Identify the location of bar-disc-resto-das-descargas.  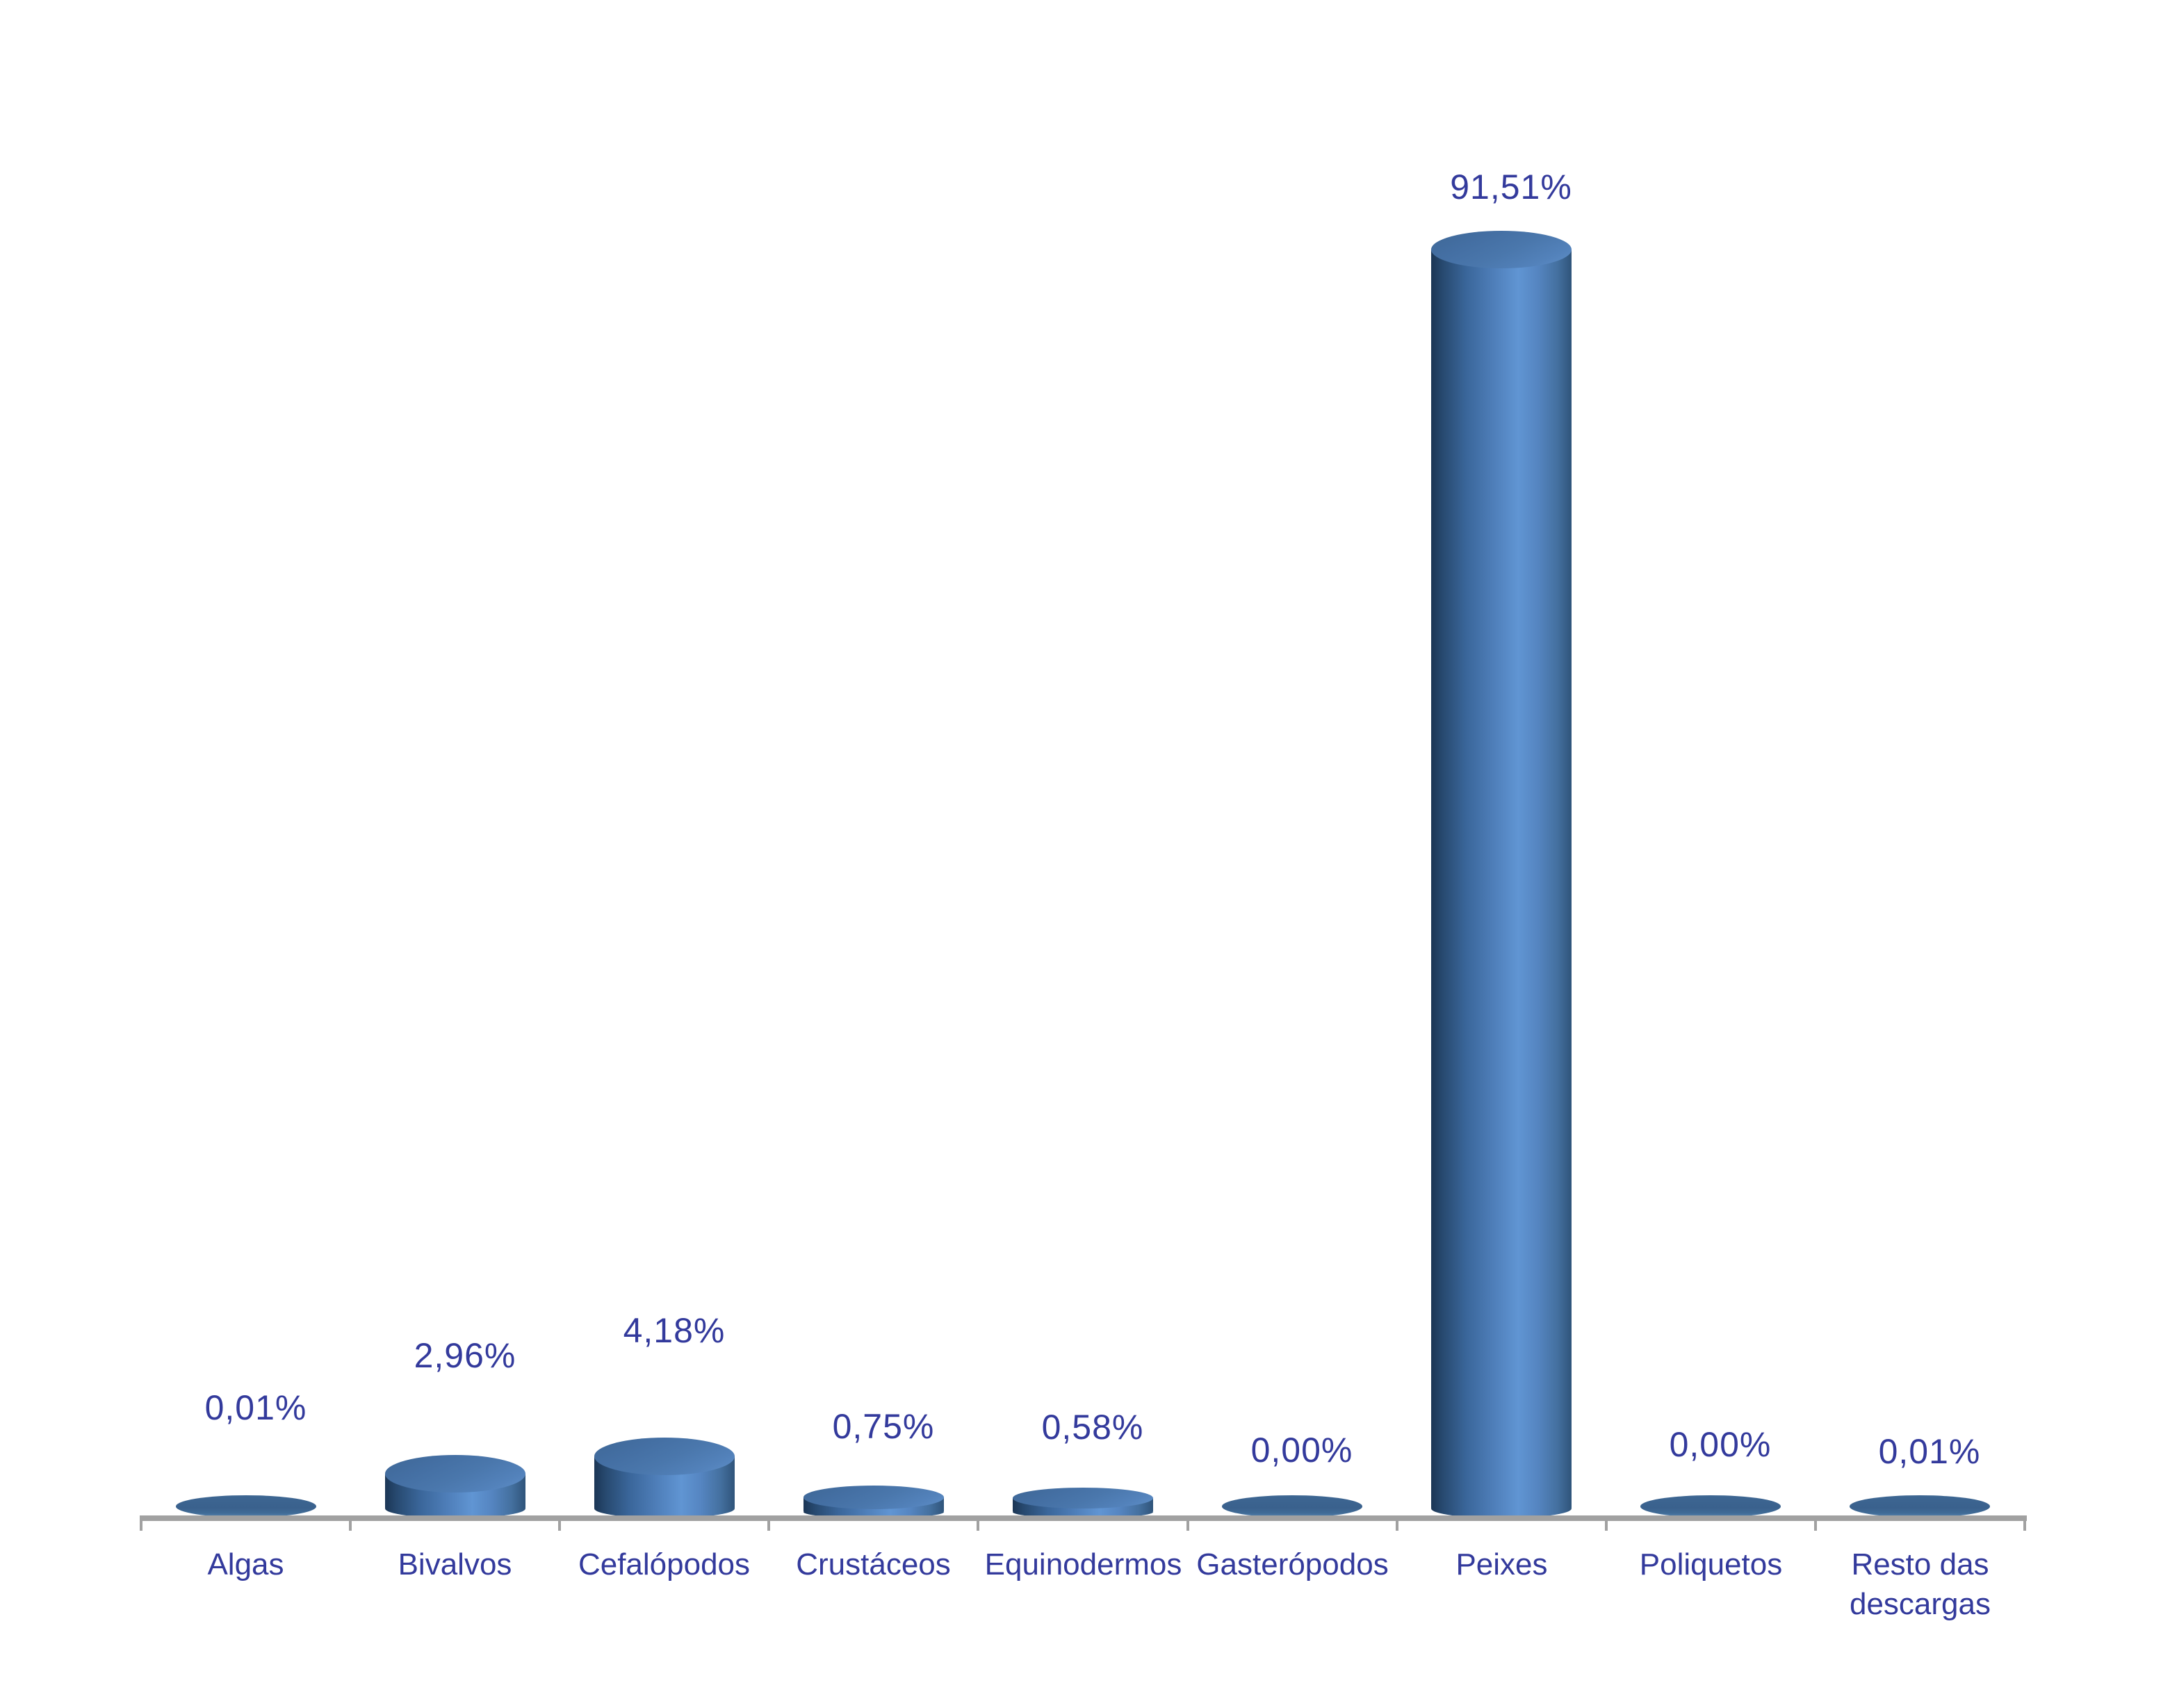
(1920, 1507).